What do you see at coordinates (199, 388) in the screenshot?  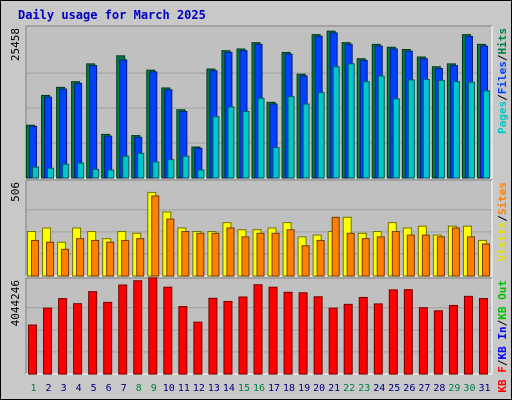 I see `x-tick-label: 12` at bounding box center [199, 388].